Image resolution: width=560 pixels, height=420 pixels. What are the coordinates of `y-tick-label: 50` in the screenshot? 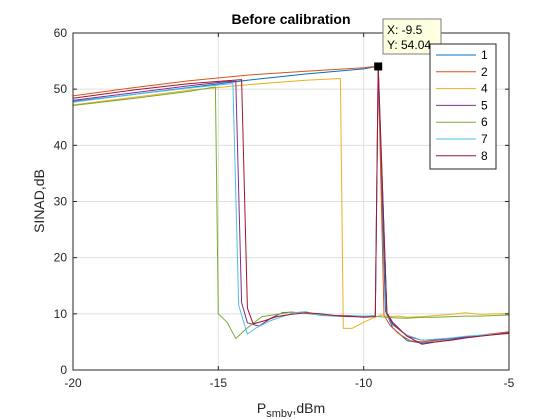 It's located at (61, 89).